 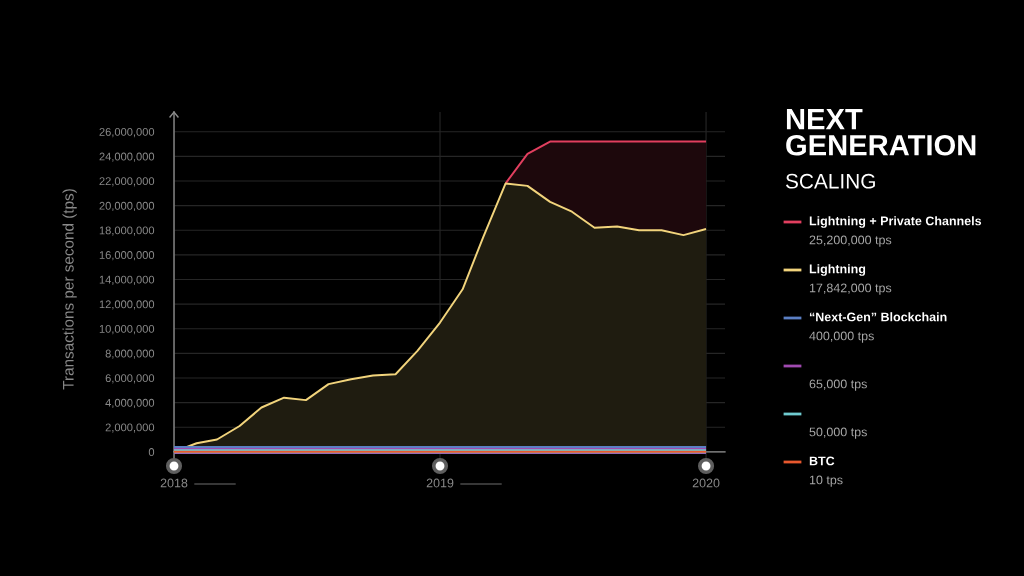 What do you see at coordinates (127, 132) in the screenshot?
I see `y-tick-label: 26,000,000` at bounding box center [127, 132].